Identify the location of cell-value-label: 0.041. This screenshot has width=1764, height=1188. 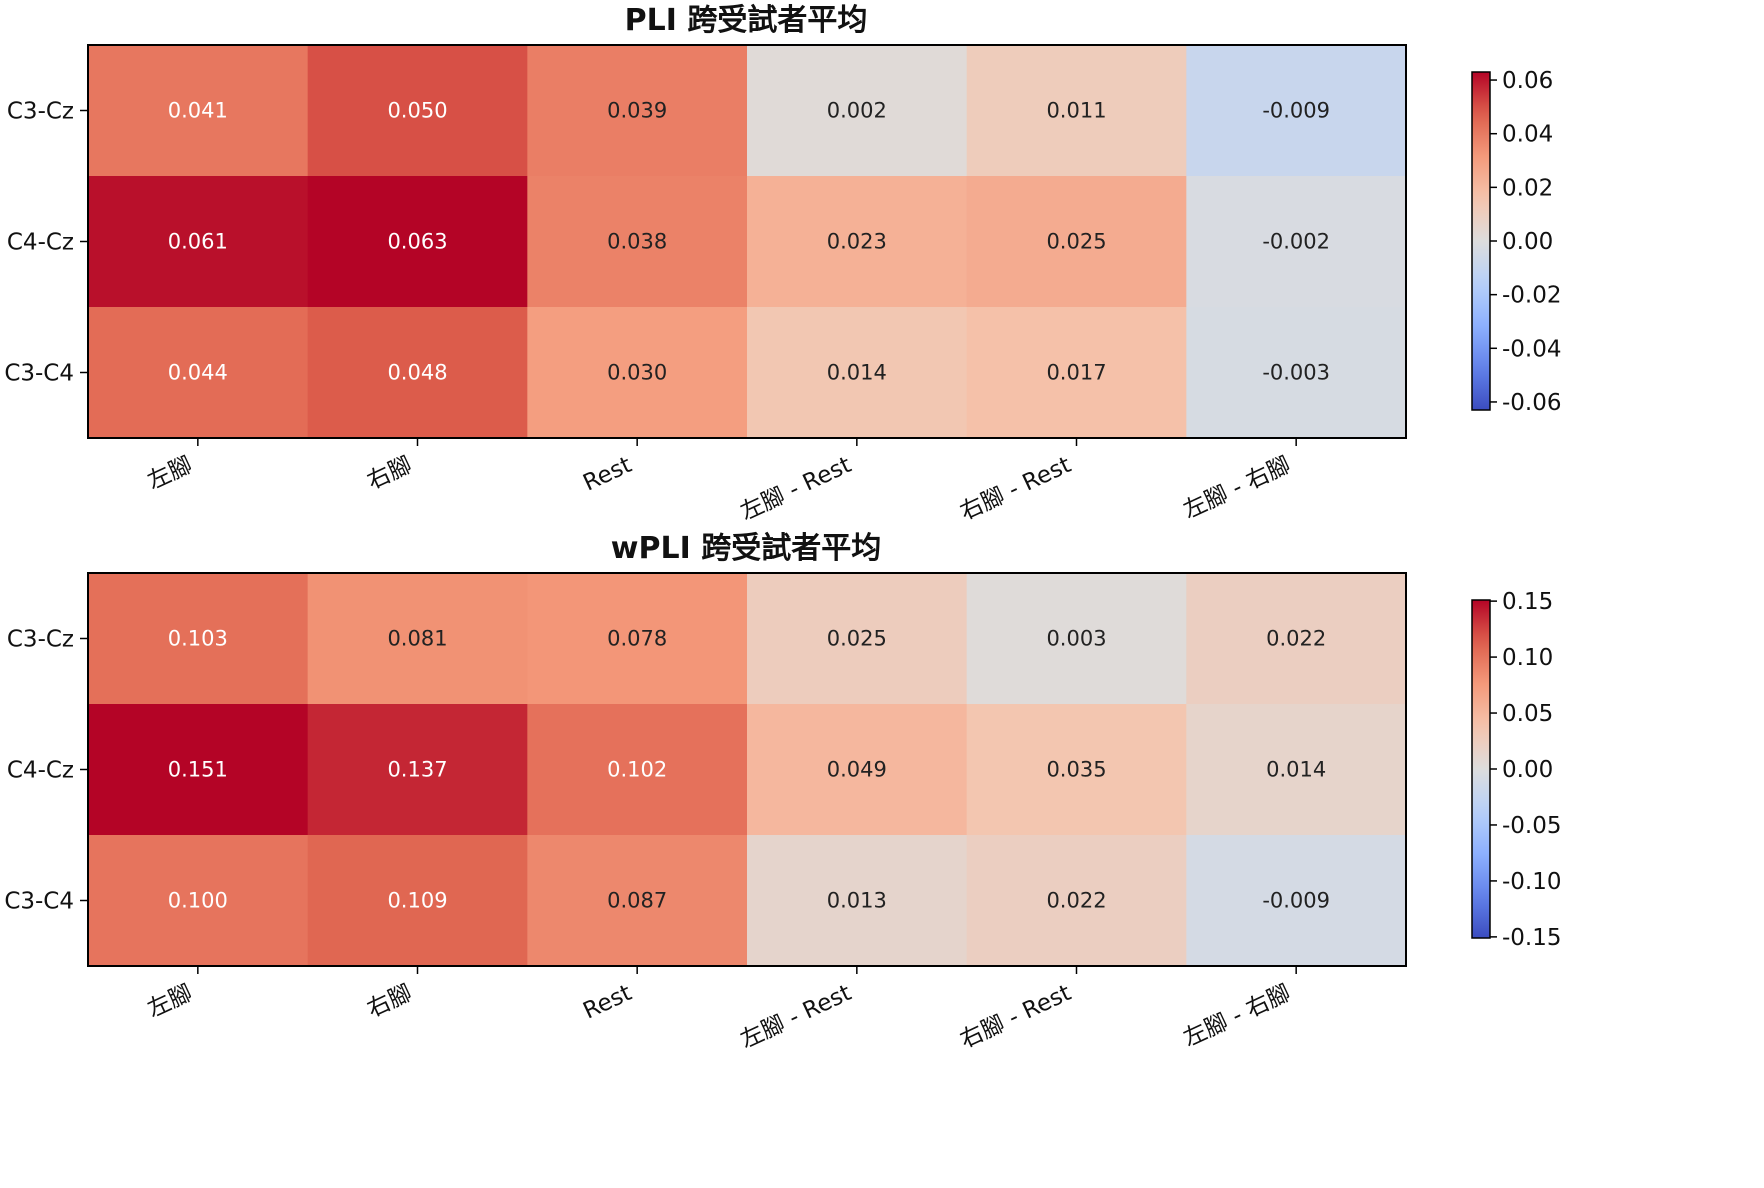
(198, 111).